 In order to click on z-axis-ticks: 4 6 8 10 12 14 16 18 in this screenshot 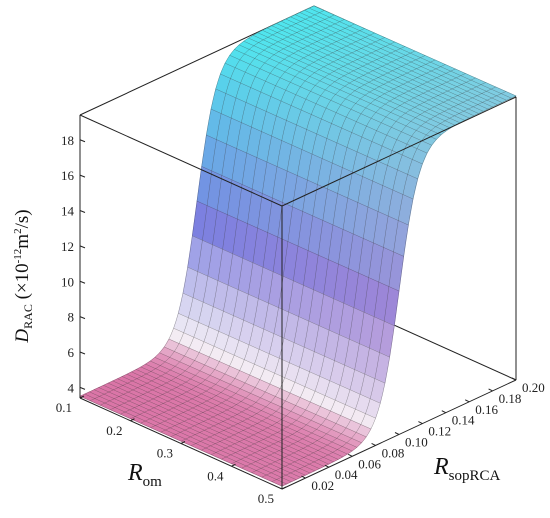, I will do `click(73, 264)`.